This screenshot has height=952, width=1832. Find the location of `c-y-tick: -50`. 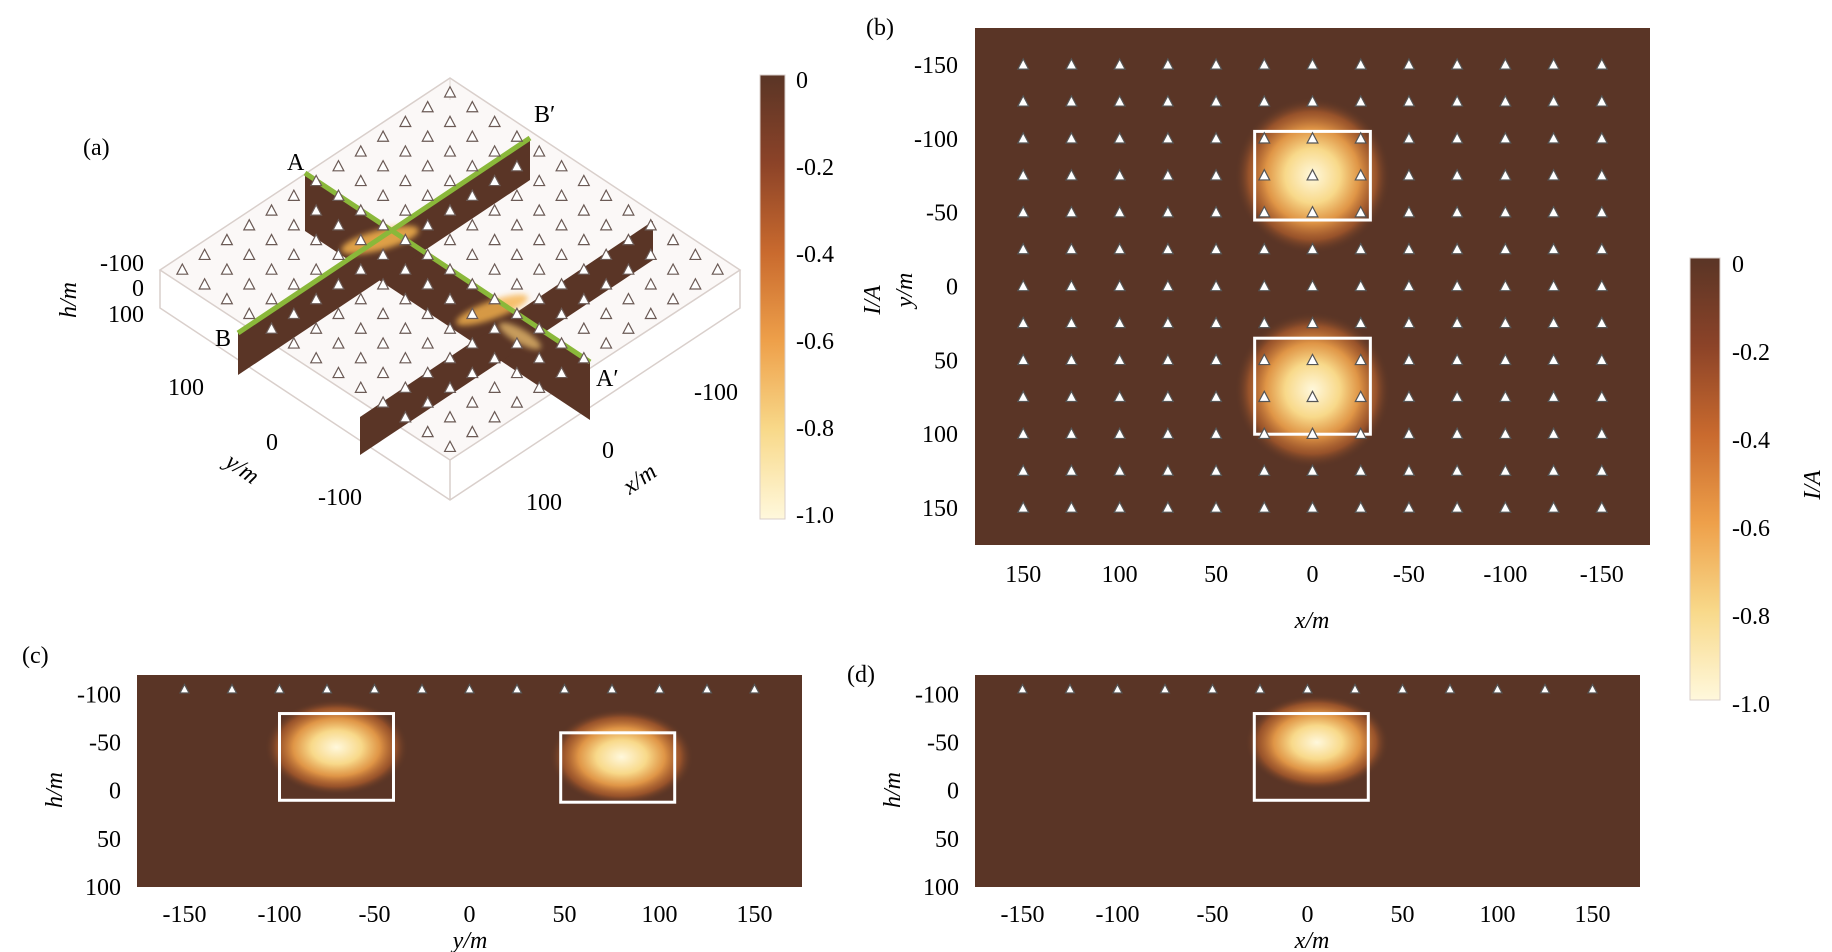

c-y-tick: -50 is located at coordinates (105, 743).